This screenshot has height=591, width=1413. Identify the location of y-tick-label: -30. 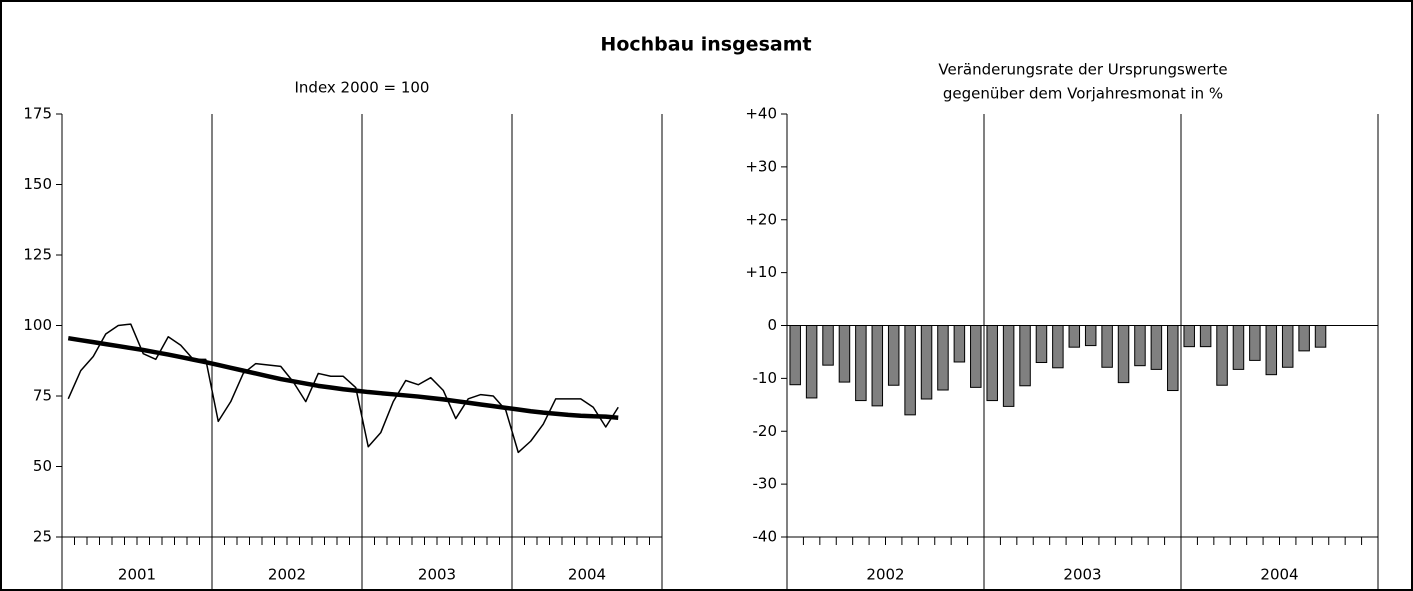
(765, 484).